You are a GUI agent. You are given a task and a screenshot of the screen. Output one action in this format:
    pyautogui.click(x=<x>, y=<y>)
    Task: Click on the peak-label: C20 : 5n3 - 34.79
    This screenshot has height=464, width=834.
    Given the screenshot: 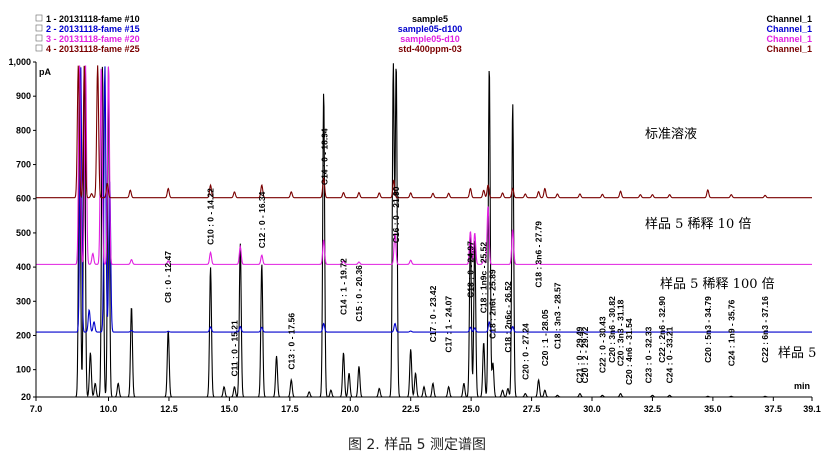 What is the action you would take?
    pyautogui.click(x=708, y=329)
    